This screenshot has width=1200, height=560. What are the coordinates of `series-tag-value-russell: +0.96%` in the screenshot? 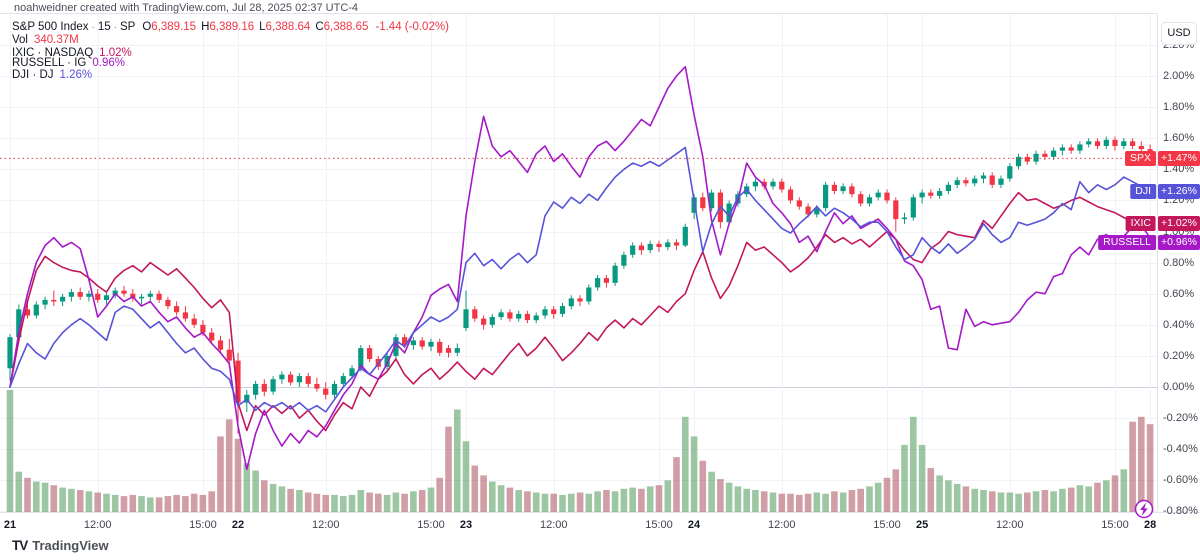 It's located at (1179, 242).